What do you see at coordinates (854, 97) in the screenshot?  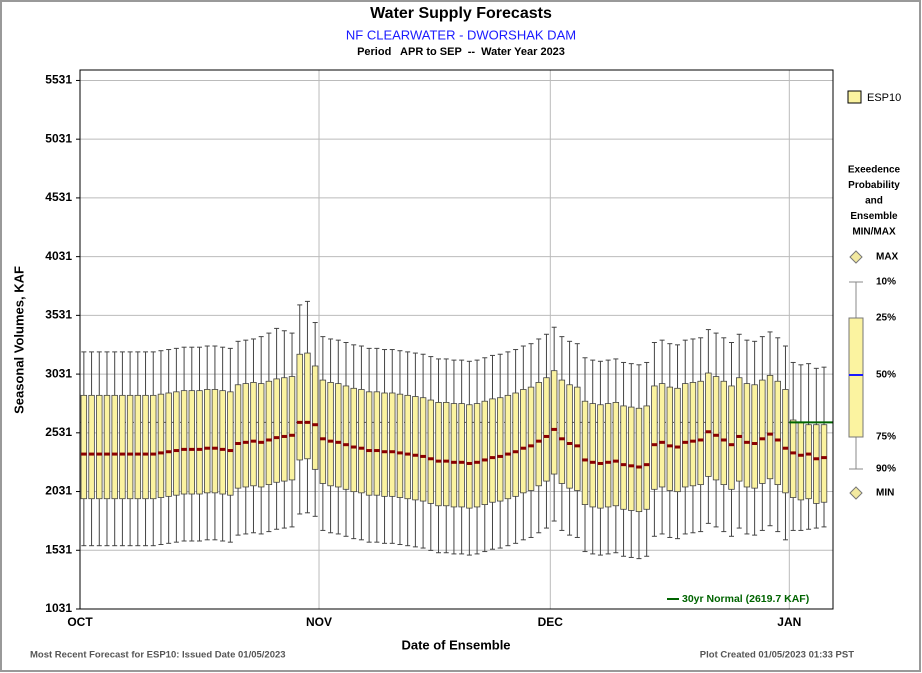 I see `legend-swatch` at bounding box center [854, 97].